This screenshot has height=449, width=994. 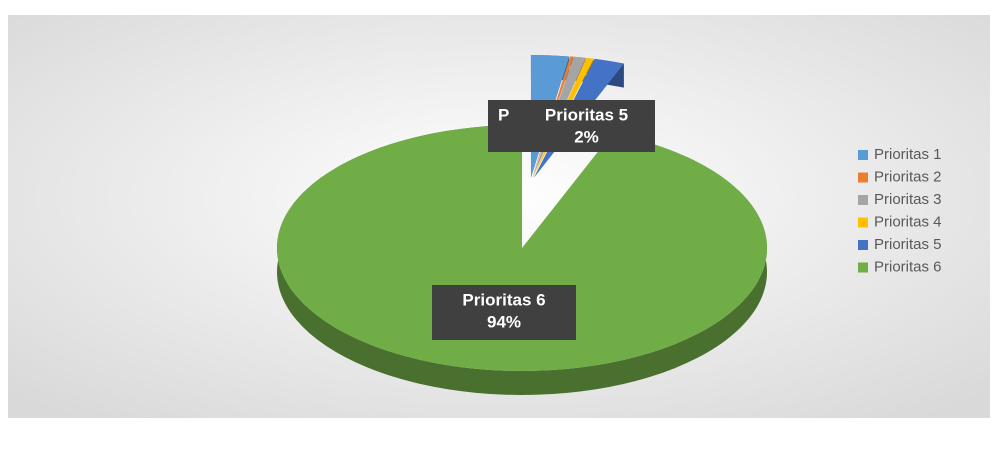 What do you see at coordinates (908, 176) in the screenshot?
I see `legend-label: Prioritas 2` at bounding box center [908, 176].